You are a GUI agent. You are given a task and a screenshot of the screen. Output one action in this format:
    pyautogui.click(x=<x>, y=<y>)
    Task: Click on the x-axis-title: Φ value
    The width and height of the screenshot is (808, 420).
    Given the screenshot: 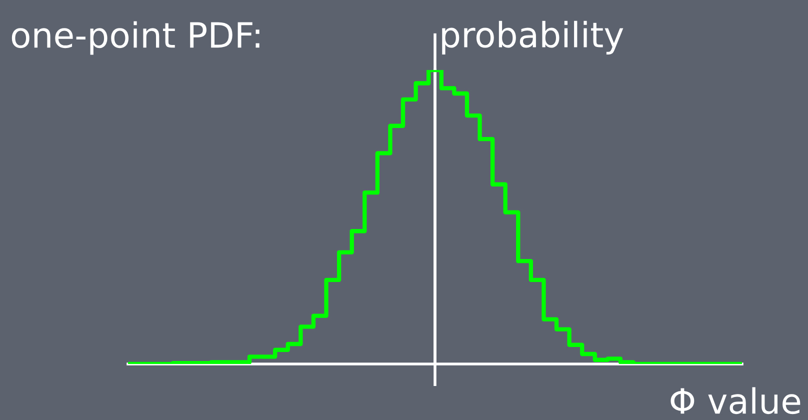 What is the action you would take?
    pyautogui.click(x=735, y=400)
    